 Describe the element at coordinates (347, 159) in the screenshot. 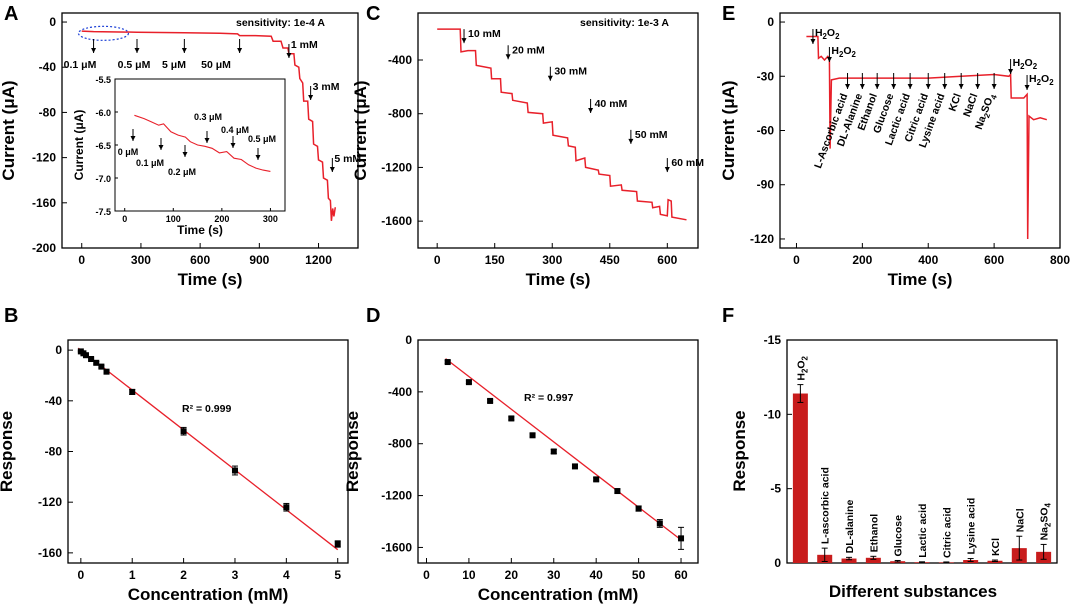

I see `addition-label: 5 mM` at that location.